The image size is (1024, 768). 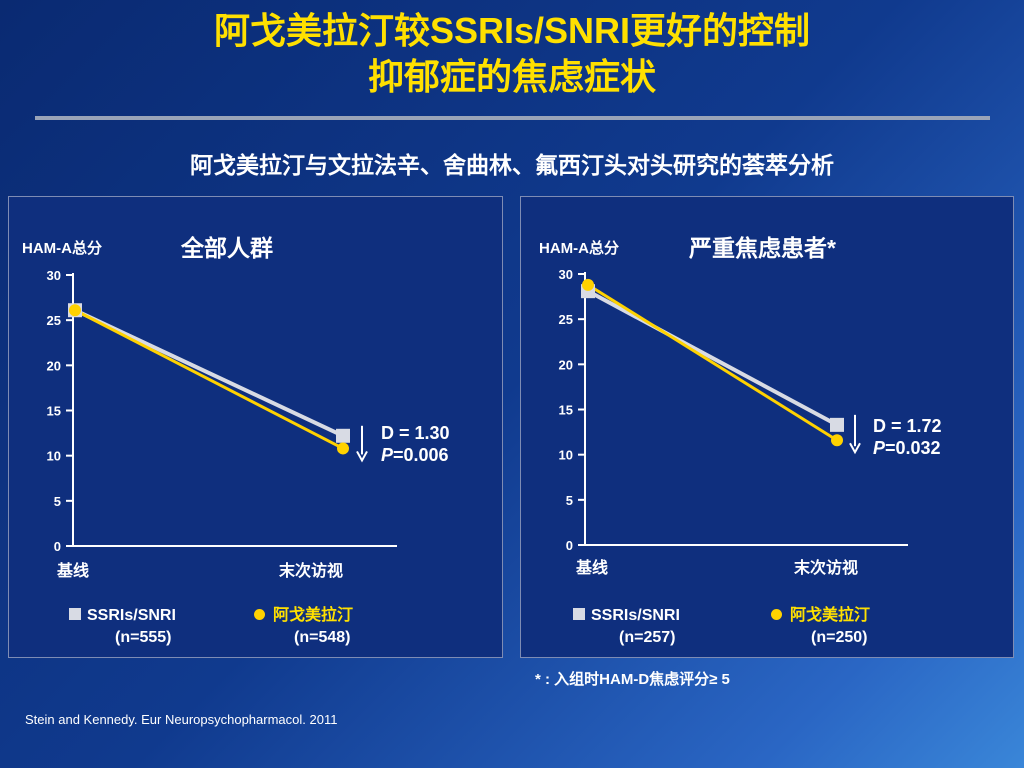 What do you see at coordinates (143, 637) in the screenshot?
I see `legend-ssri-n: (n=555)` at bounding box center [143, 637].